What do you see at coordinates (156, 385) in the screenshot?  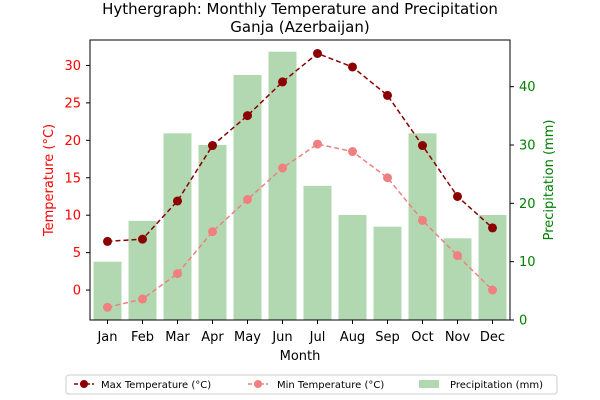 I see `legend-max-label: Max Temperature (°C)` at bounding box center [156, 385].